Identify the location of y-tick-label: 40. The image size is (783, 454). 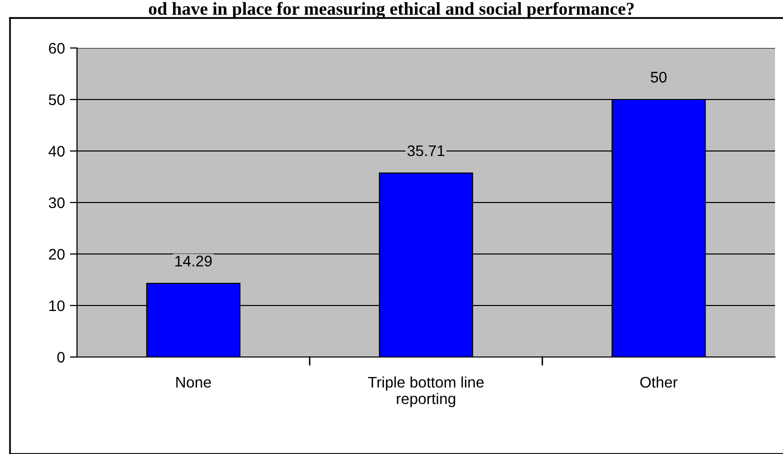
(56, 151).